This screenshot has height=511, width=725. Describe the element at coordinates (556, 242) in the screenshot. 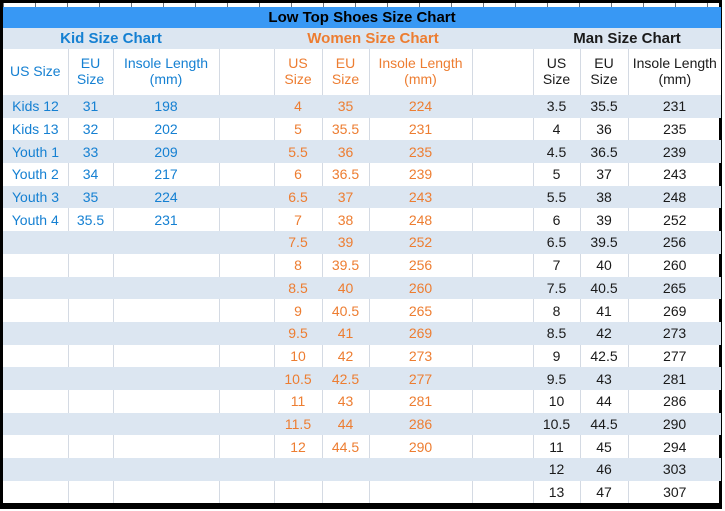

I see `cell-man-us: 6.5` at that location.